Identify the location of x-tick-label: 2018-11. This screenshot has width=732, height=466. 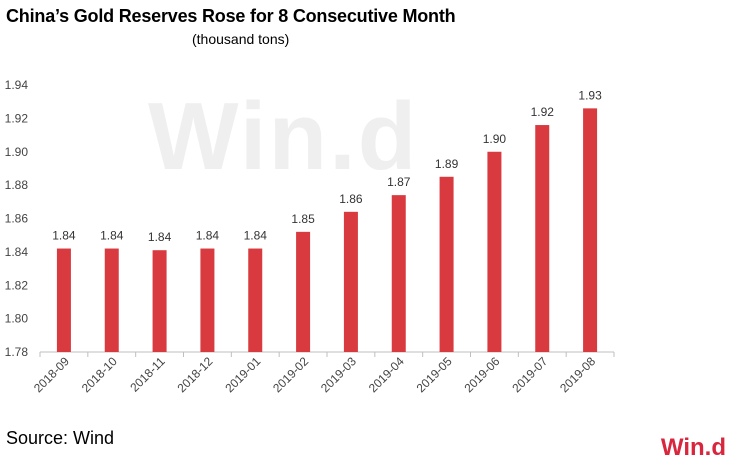
(147, 374).